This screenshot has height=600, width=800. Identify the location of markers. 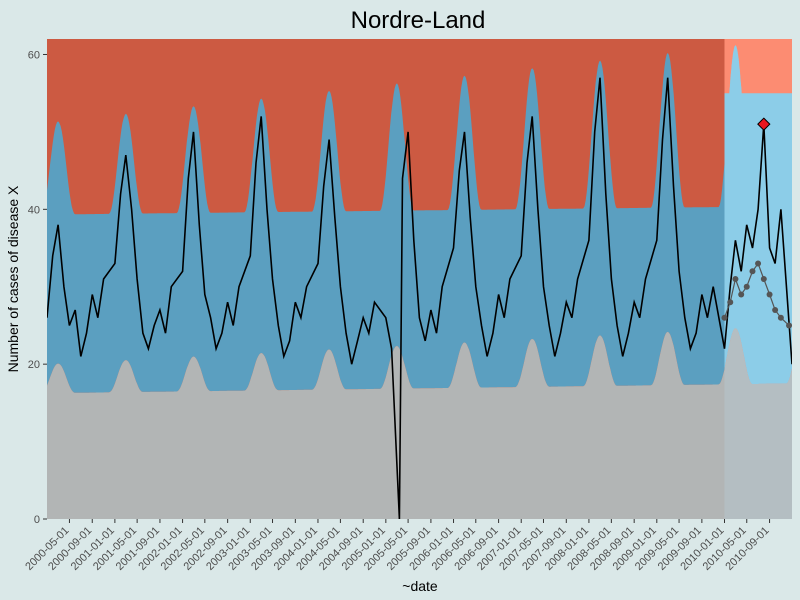
(764, 124).